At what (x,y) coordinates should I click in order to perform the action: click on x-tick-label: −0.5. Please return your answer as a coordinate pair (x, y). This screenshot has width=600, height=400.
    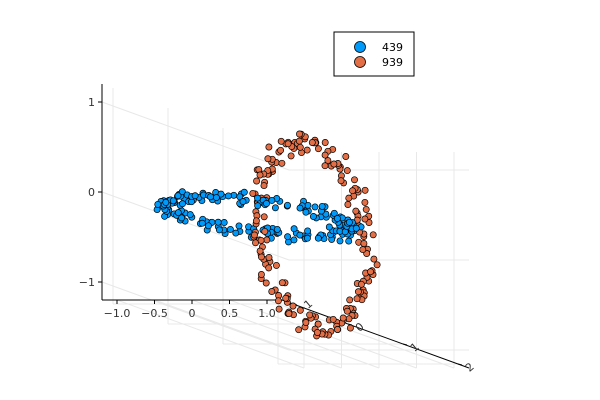
    Looking at the image, I should click on (154, 313).